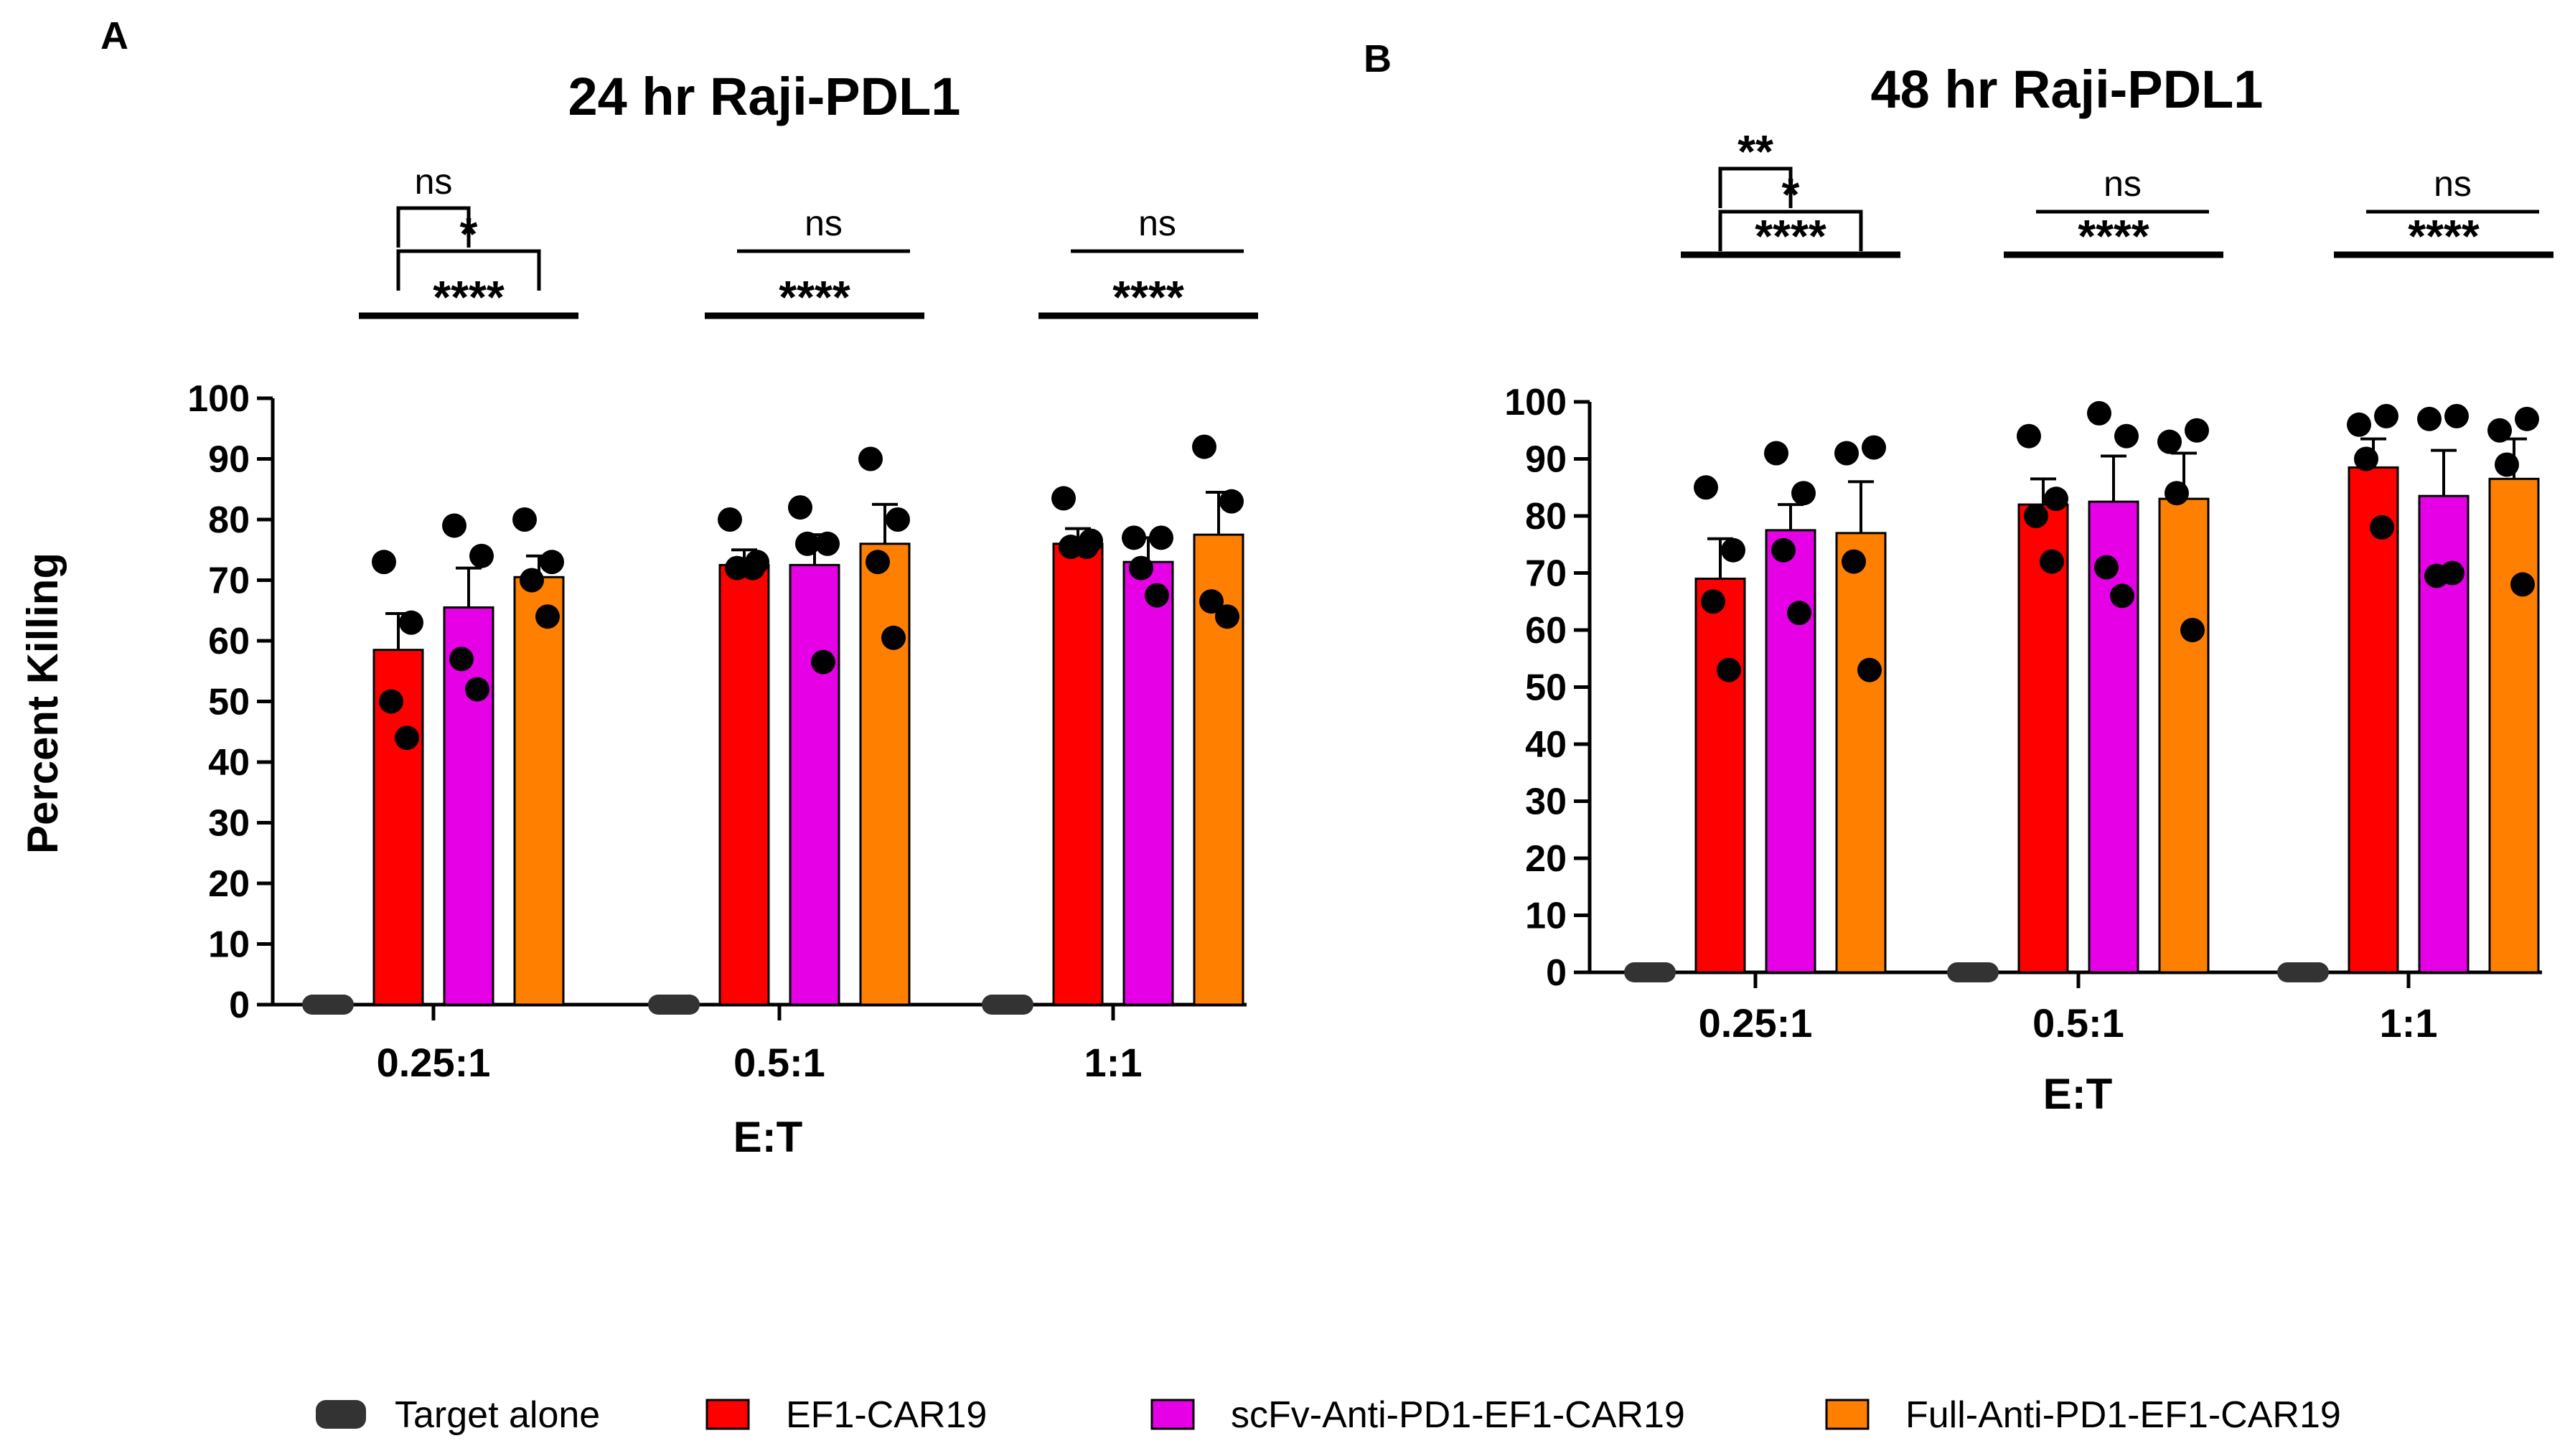 This screenshot has height=1456, width=2570. What do you see at coordinates (1546, 688) in the screenshot?
I see `y-tick-label: 50` at bounding box center [1546, 688].